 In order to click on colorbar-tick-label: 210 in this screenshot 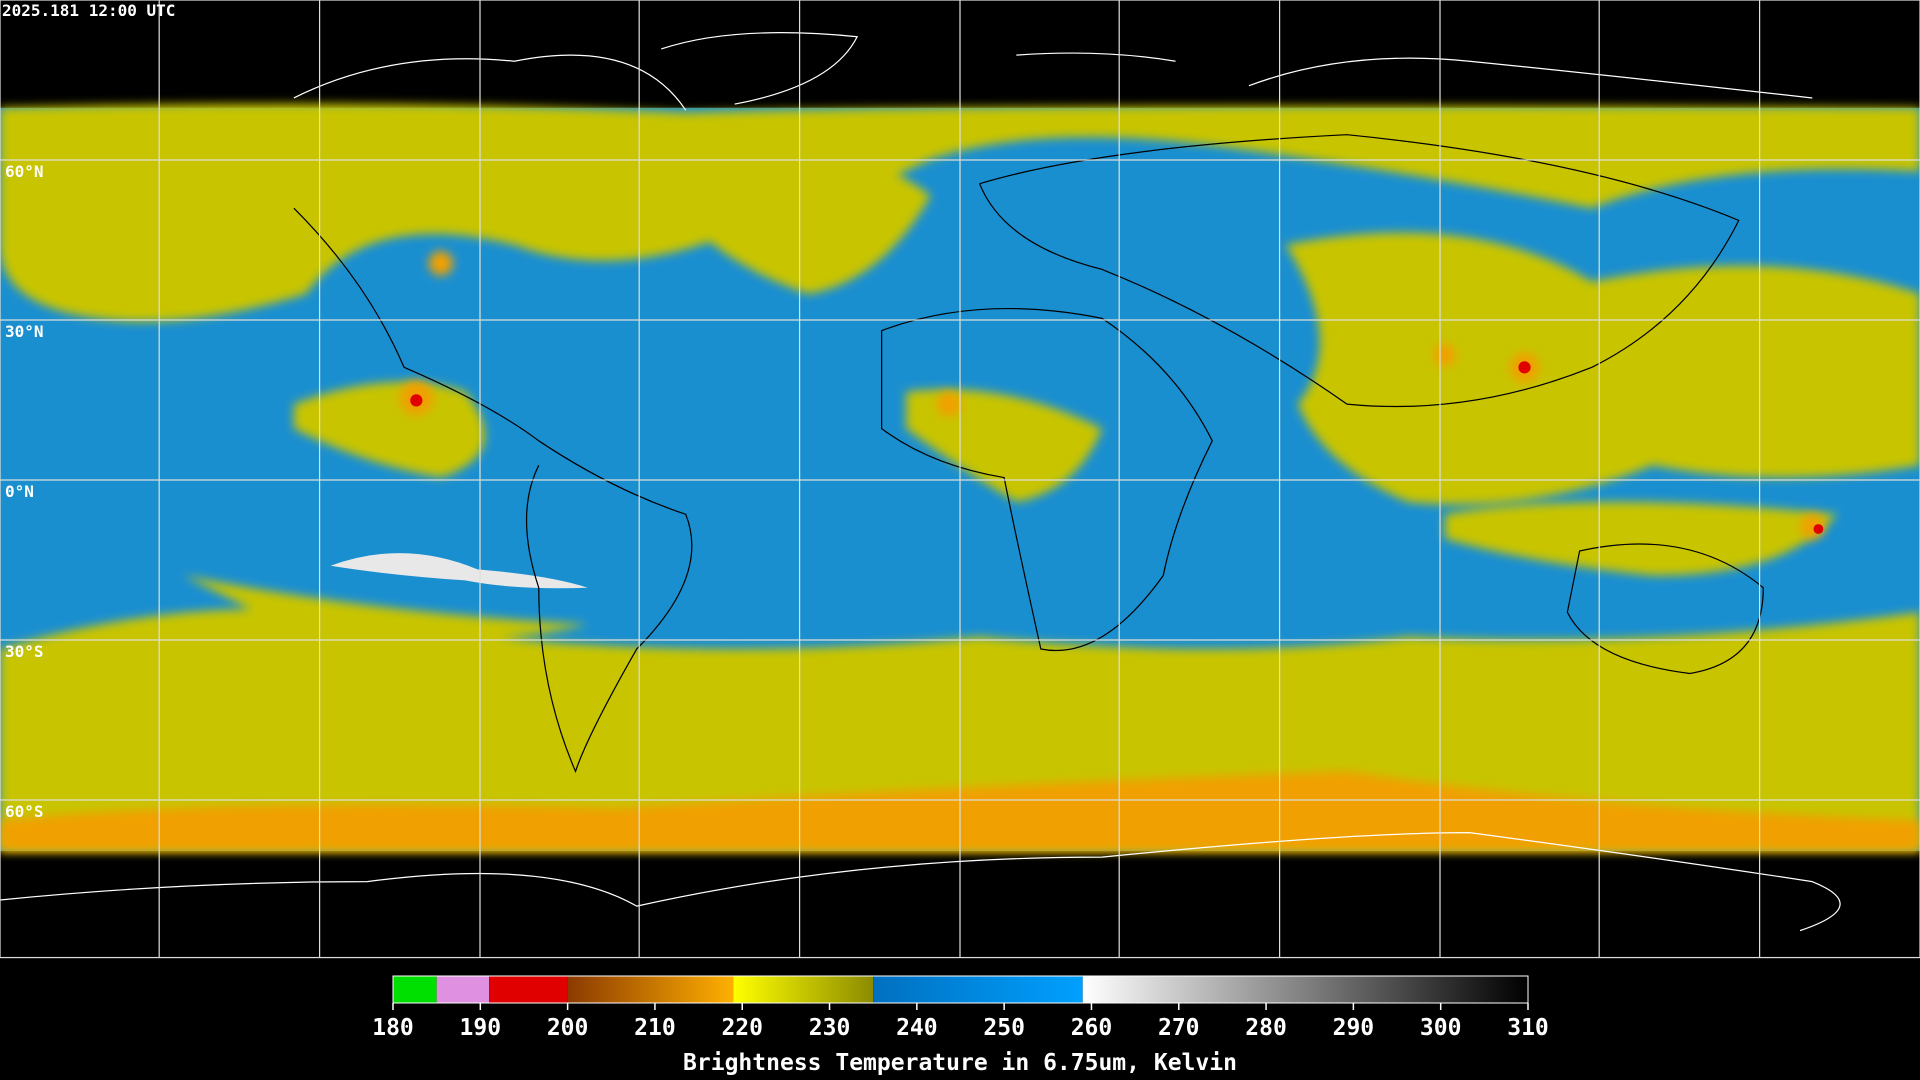, I will do `click(655, 1028)`.